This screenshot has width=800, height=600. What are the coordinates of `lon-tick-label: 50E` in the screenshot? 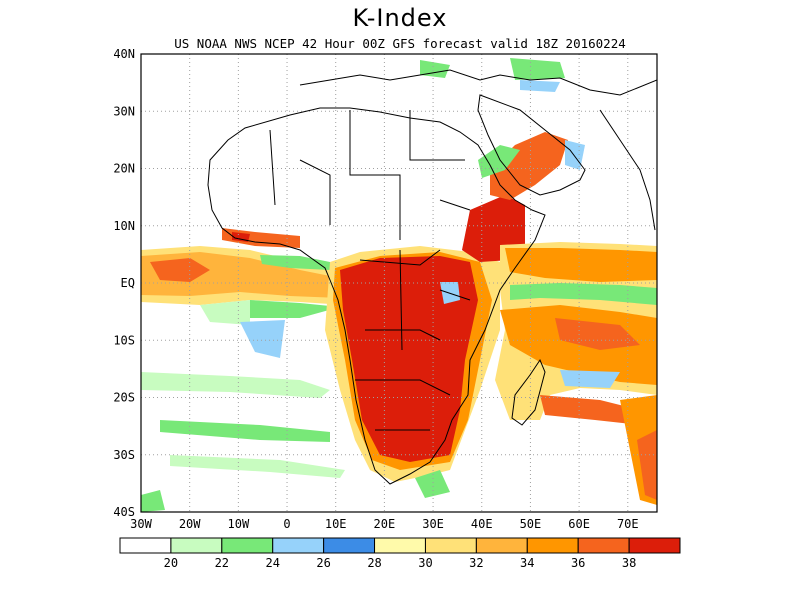 It's located at (531, 524).